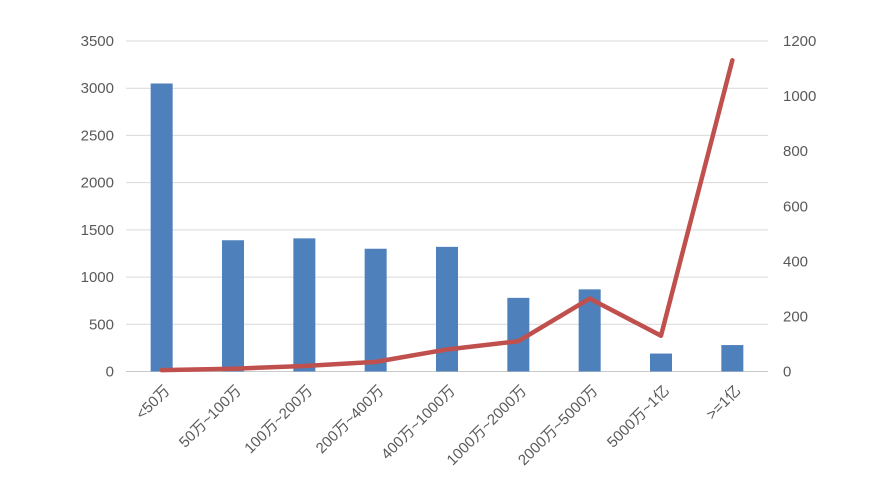  Describe the element at coordinates (278, 419) in the screenshot. I see `x-tick-label: 100万~200万` at that location.